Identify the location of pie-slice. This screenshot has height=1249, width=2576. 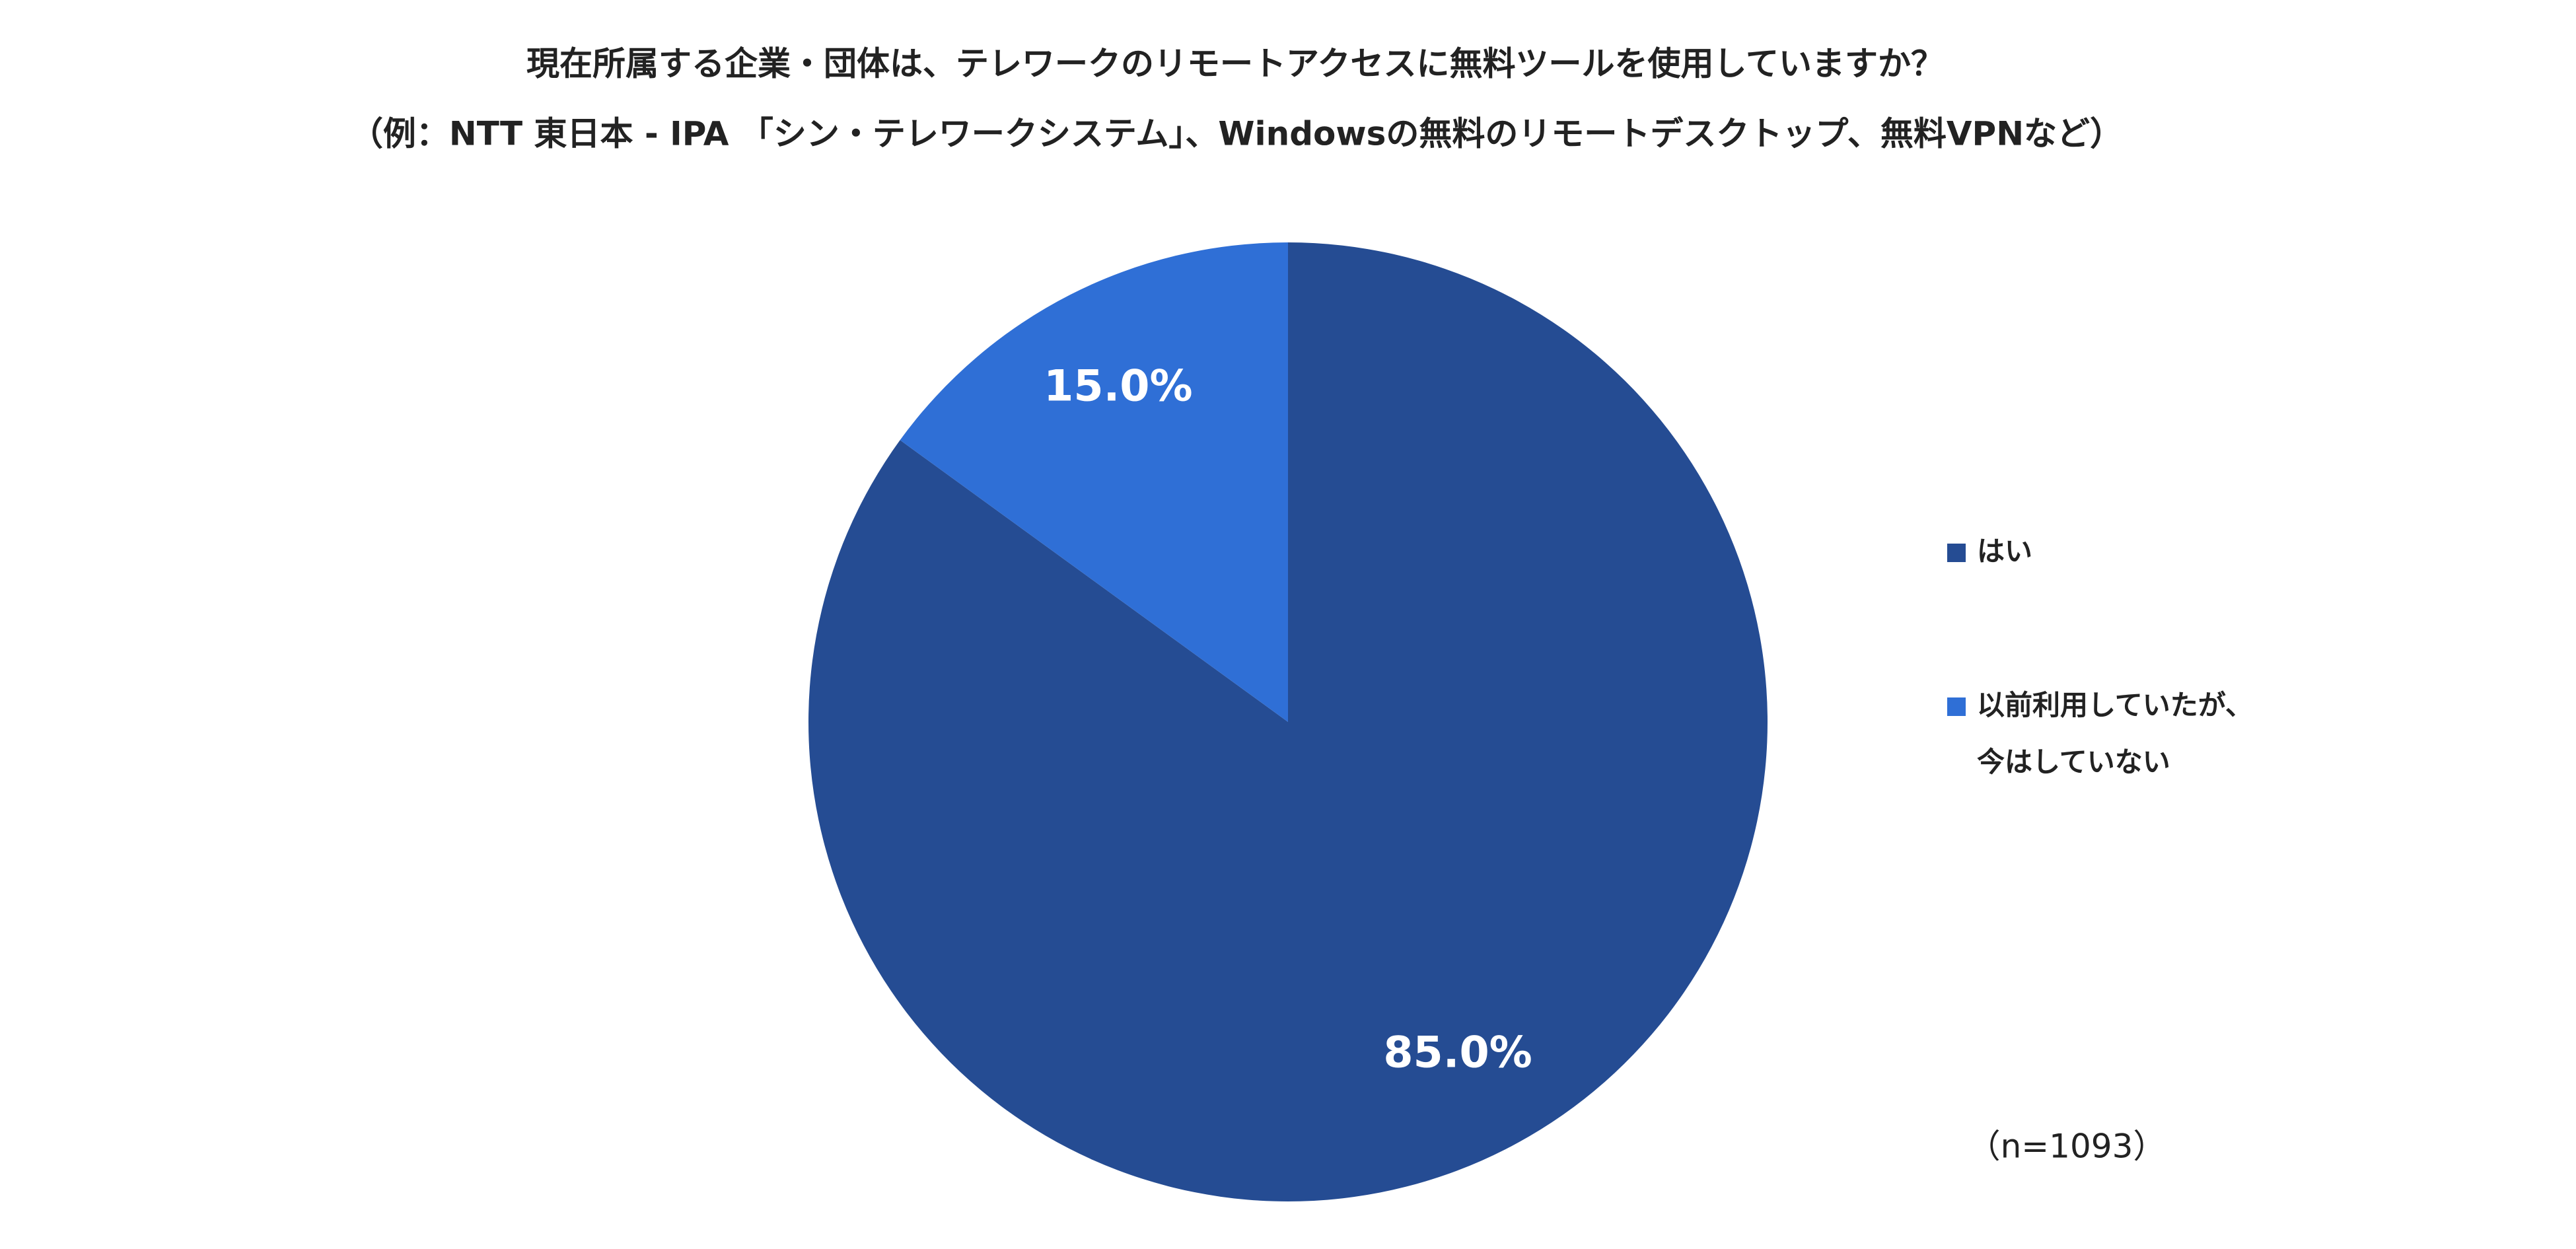
(1094, 482).